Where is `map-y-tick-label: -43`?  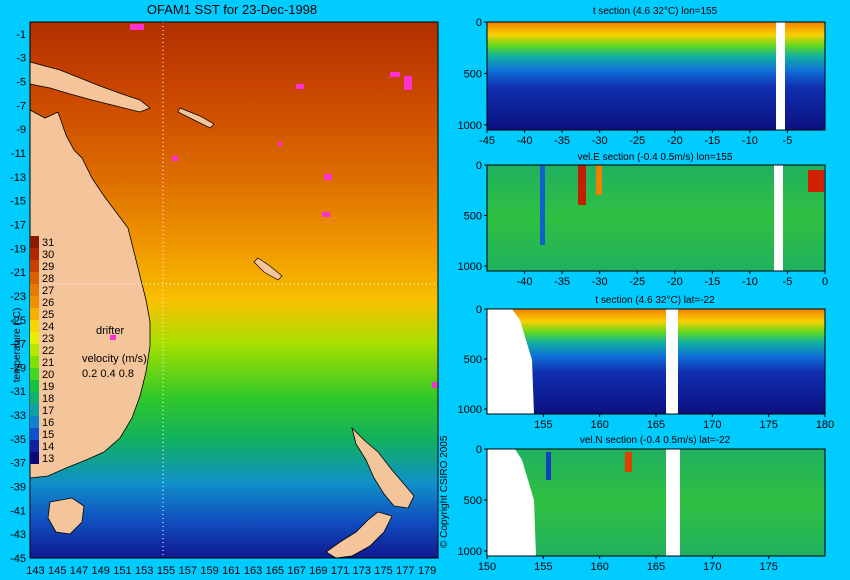
map-y-tick-label: -43 is located at coordinates (18, 535).